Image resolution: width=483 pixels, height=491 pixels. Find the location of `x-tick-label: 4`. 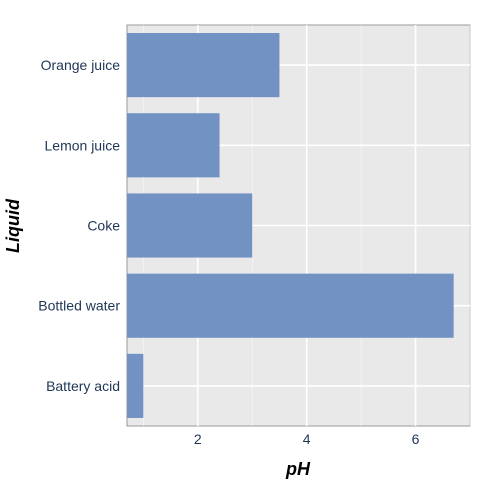

x-tick-label: 4 is located at coordinates (307, 439).